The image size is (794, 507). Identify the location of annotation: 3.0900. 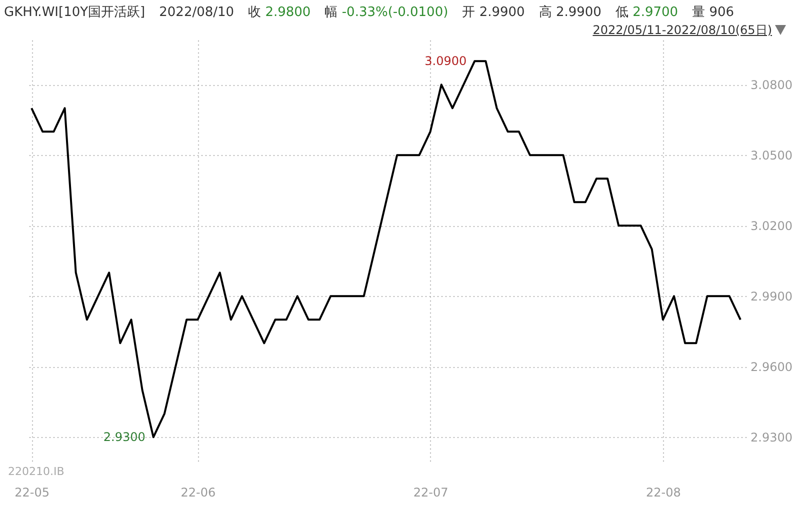
(445, 61).